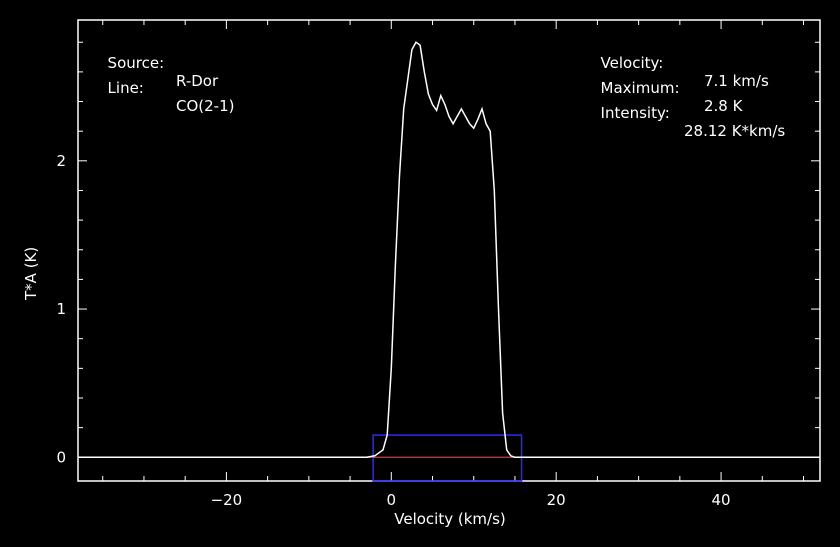  I want to click on y-tick-label: 1, so click(61, 309).